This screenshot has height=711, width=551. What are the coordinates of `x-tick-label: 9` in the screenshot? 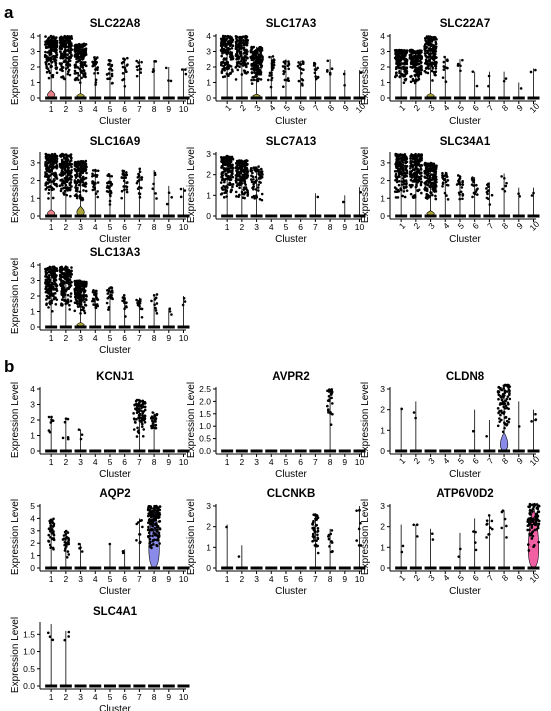 It's located at (168, 109).